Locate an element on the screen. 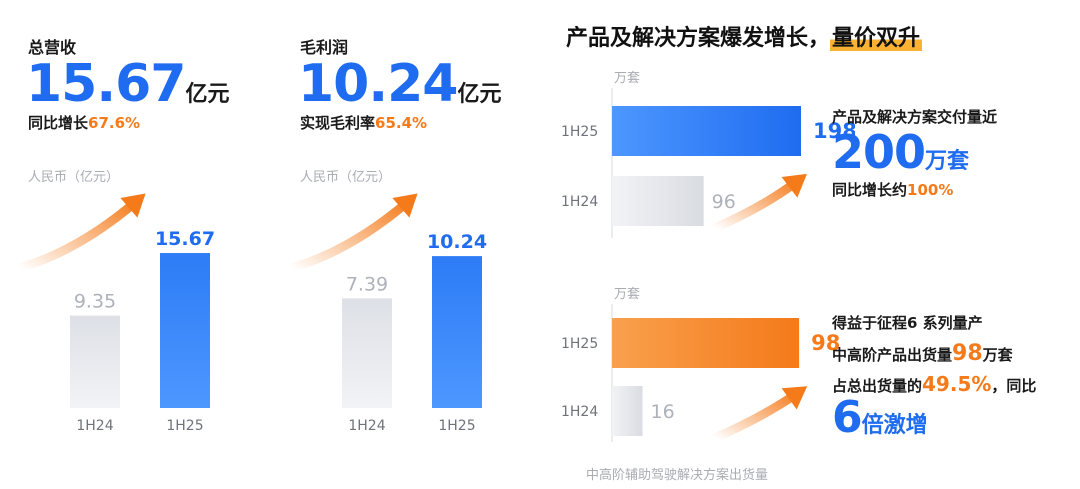  revenue-value-label-1H25: 15.67 is located at coordinates (185, 239).